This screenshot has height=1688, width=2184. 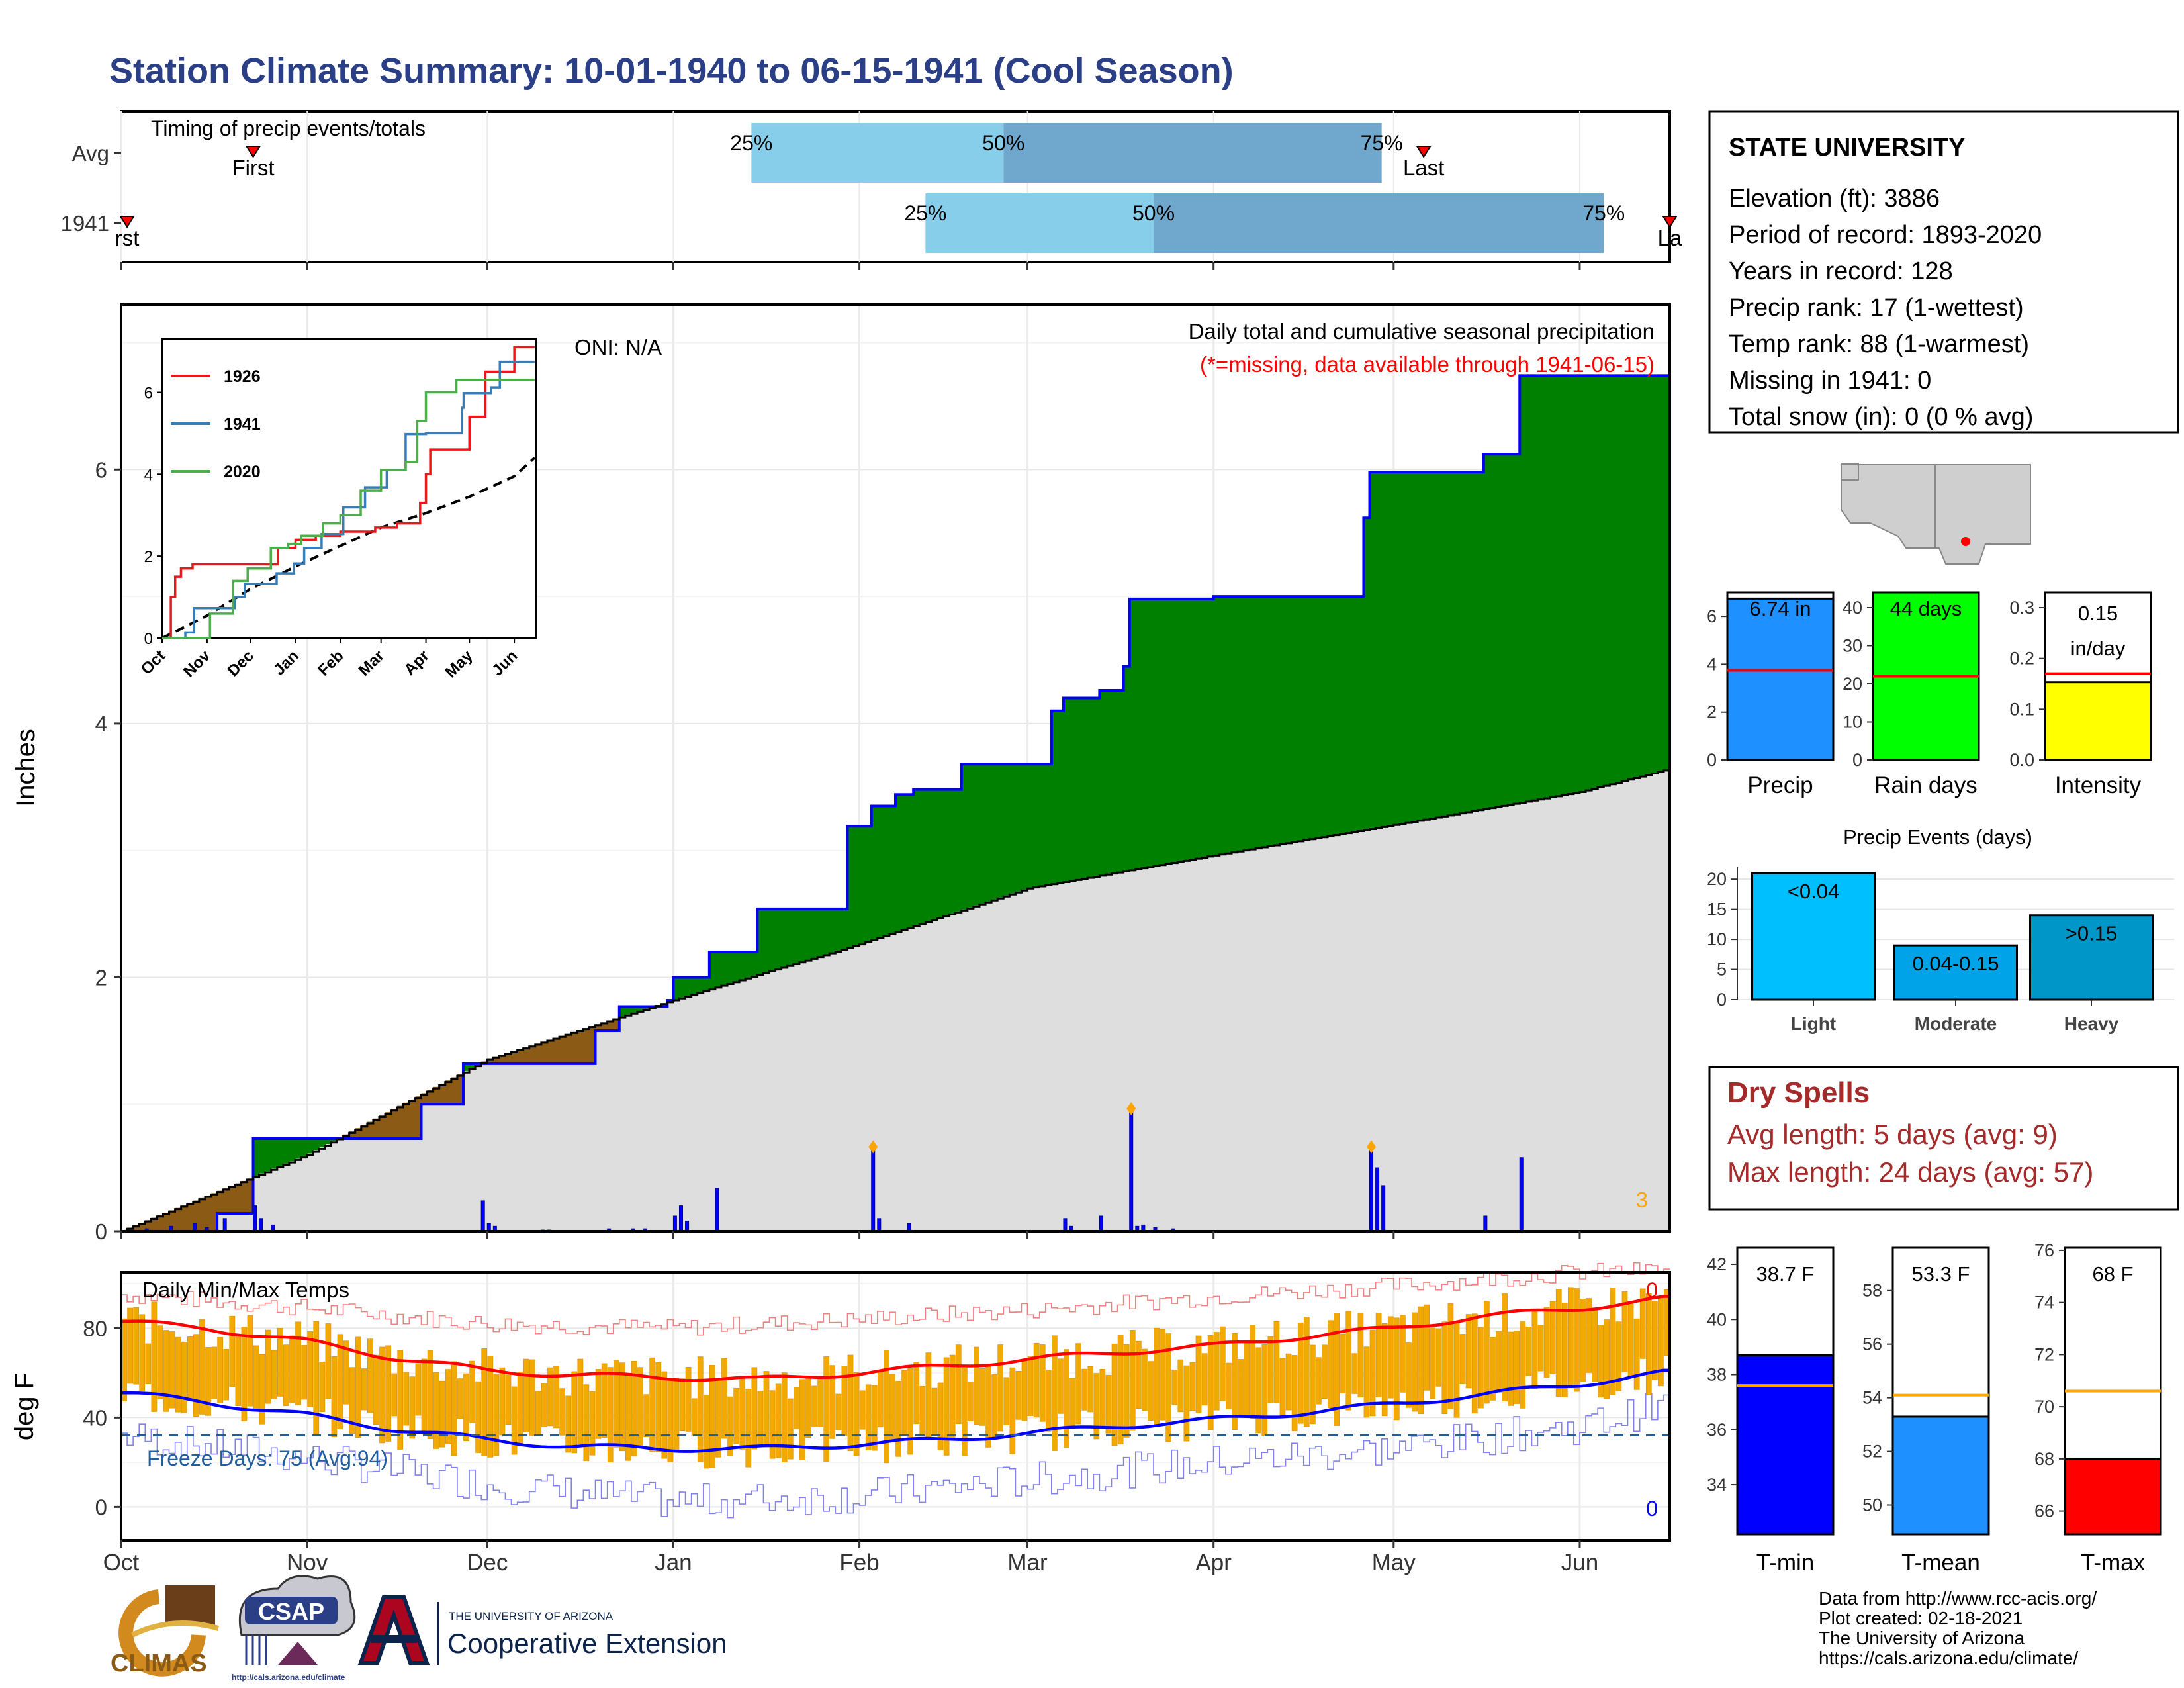 I want to click on dry-spells-title: Dry Spells, so click(x=1798, y=1092).